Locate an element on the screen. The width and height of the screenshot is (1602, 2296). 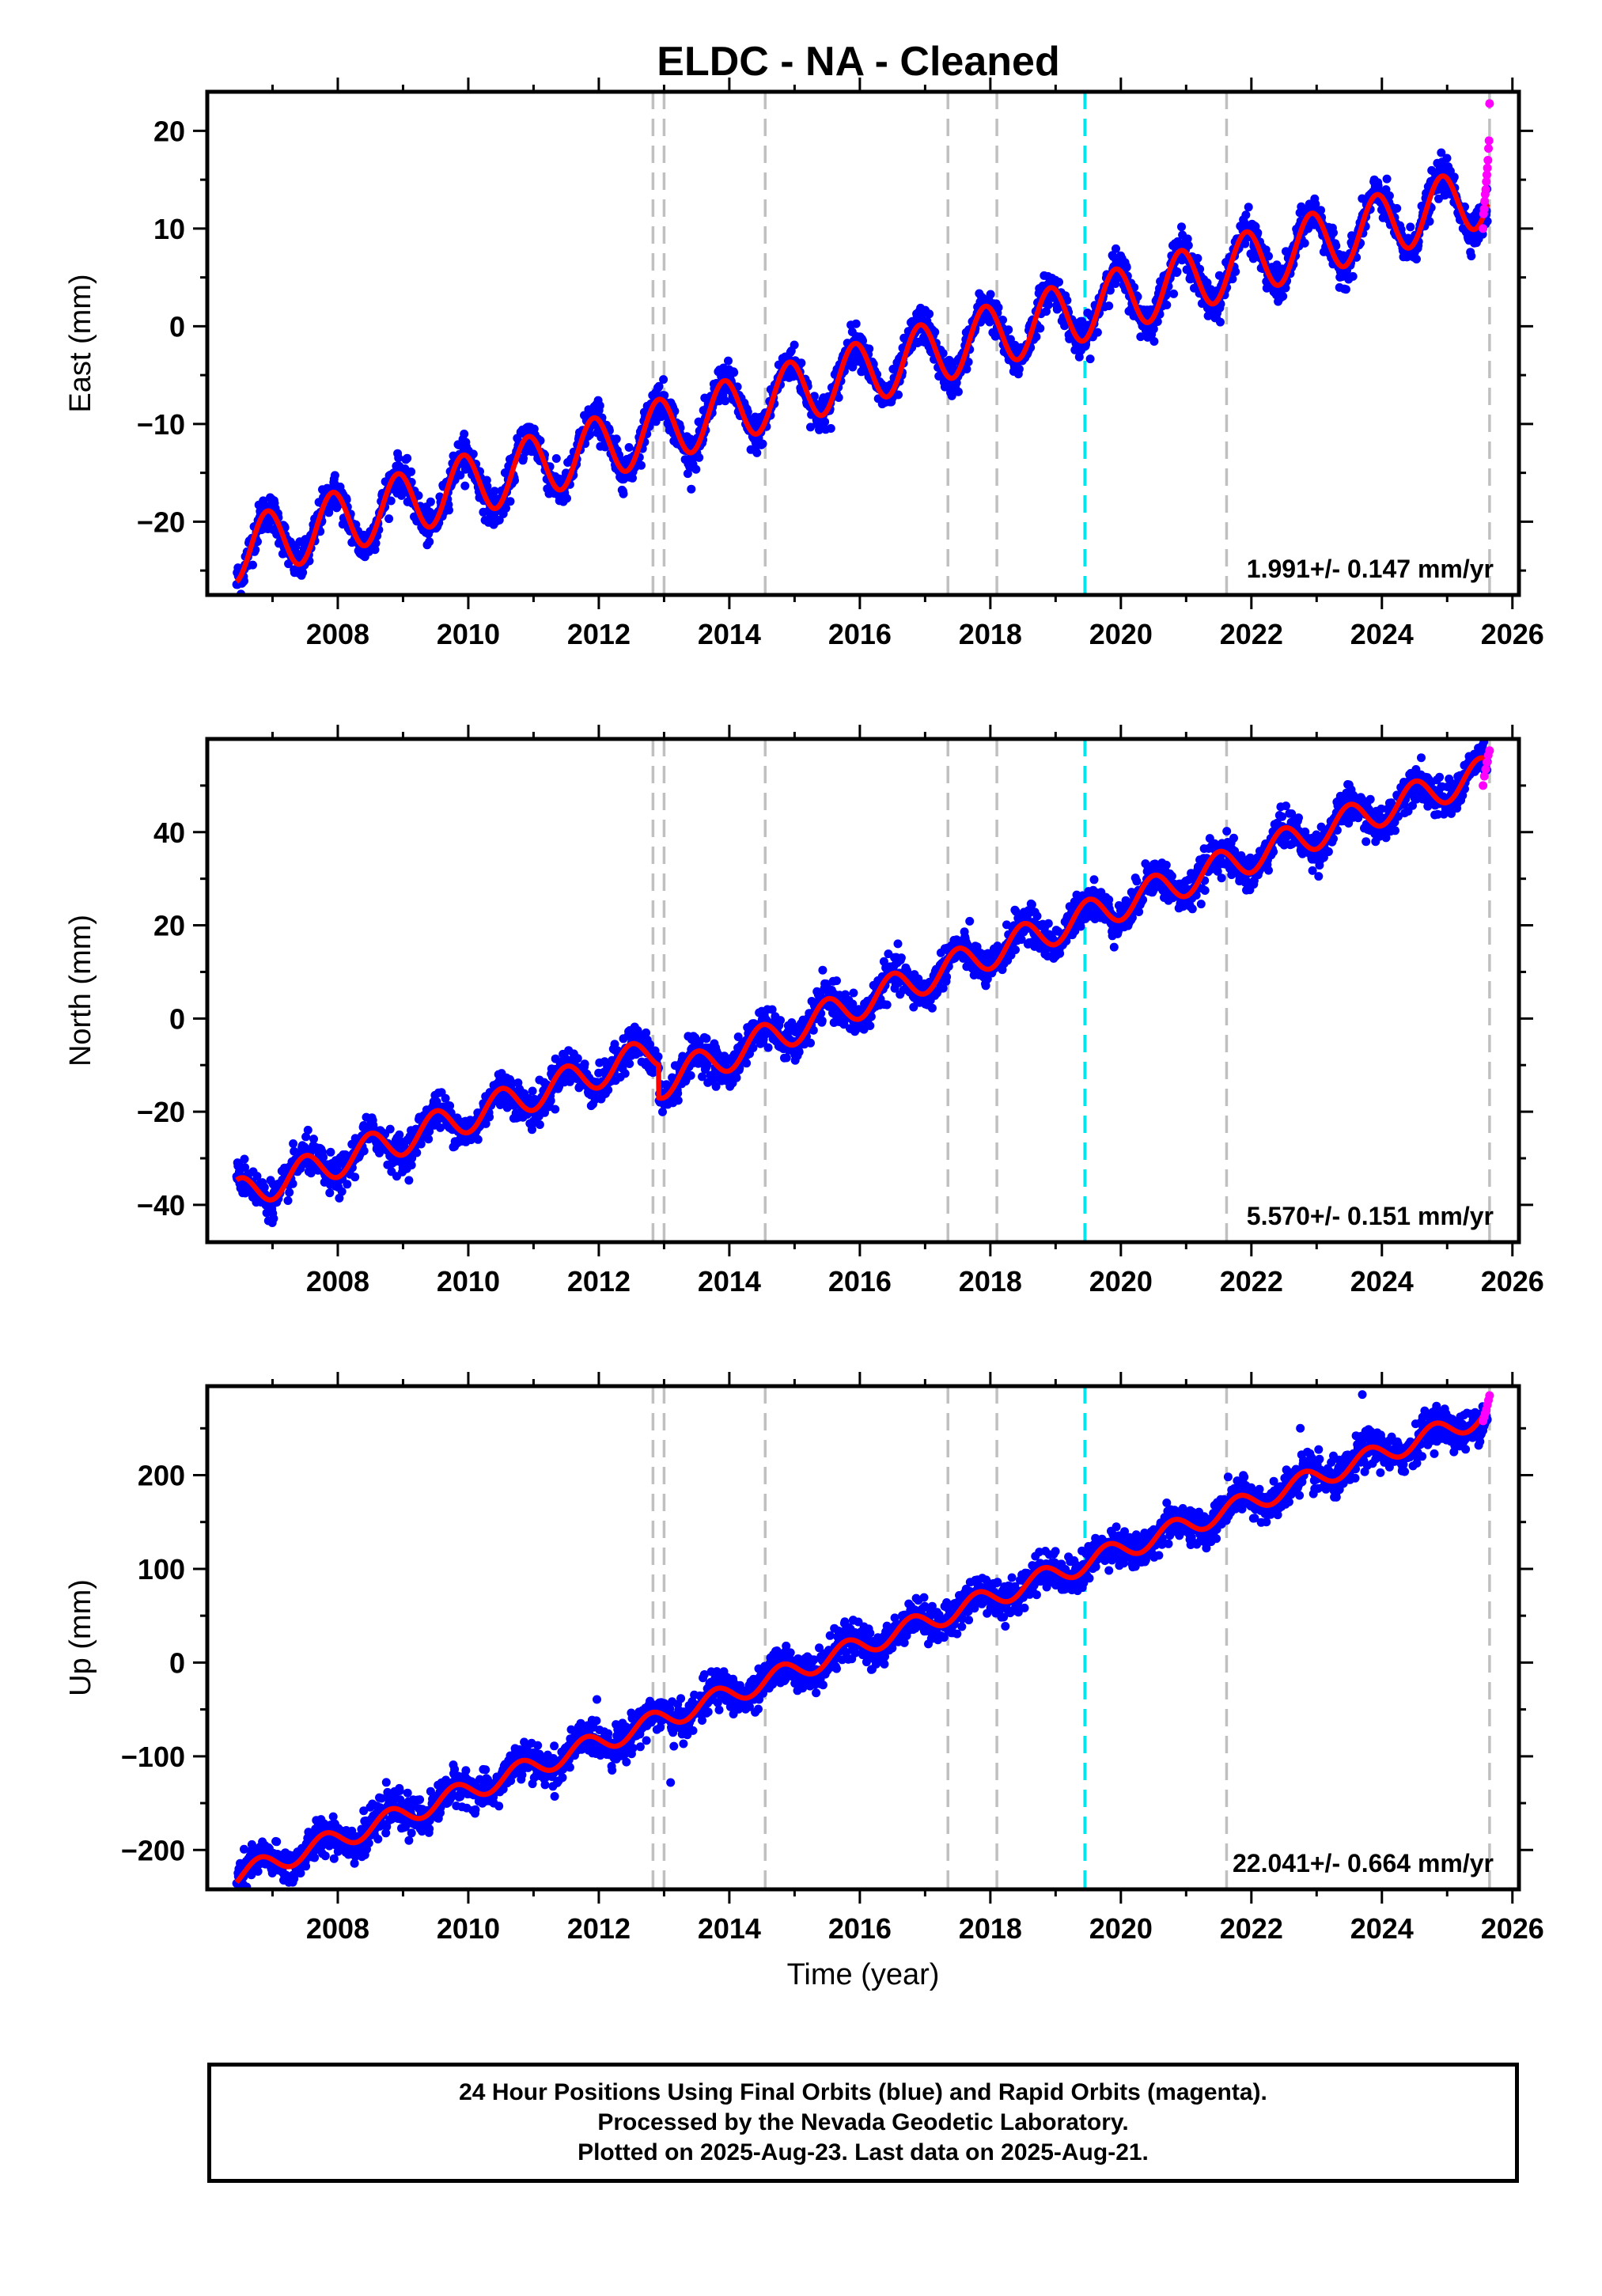
x-tick-label: 2016 is located at coordinates (860, 634).